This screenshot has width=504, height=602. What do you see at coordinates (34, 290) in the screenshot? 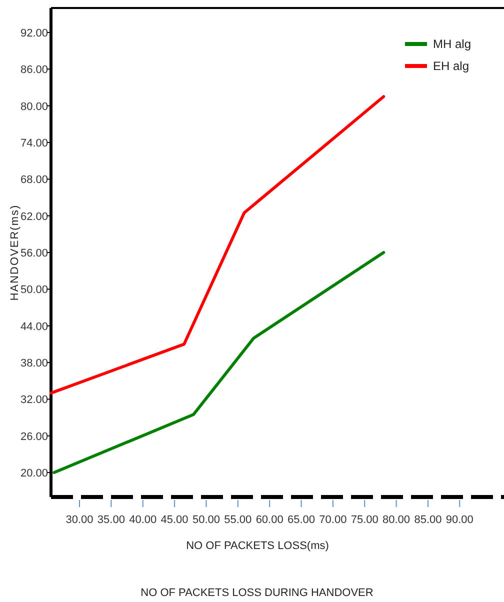
I see `y-tick-label: 50.00` at bounding box center [34, 290].